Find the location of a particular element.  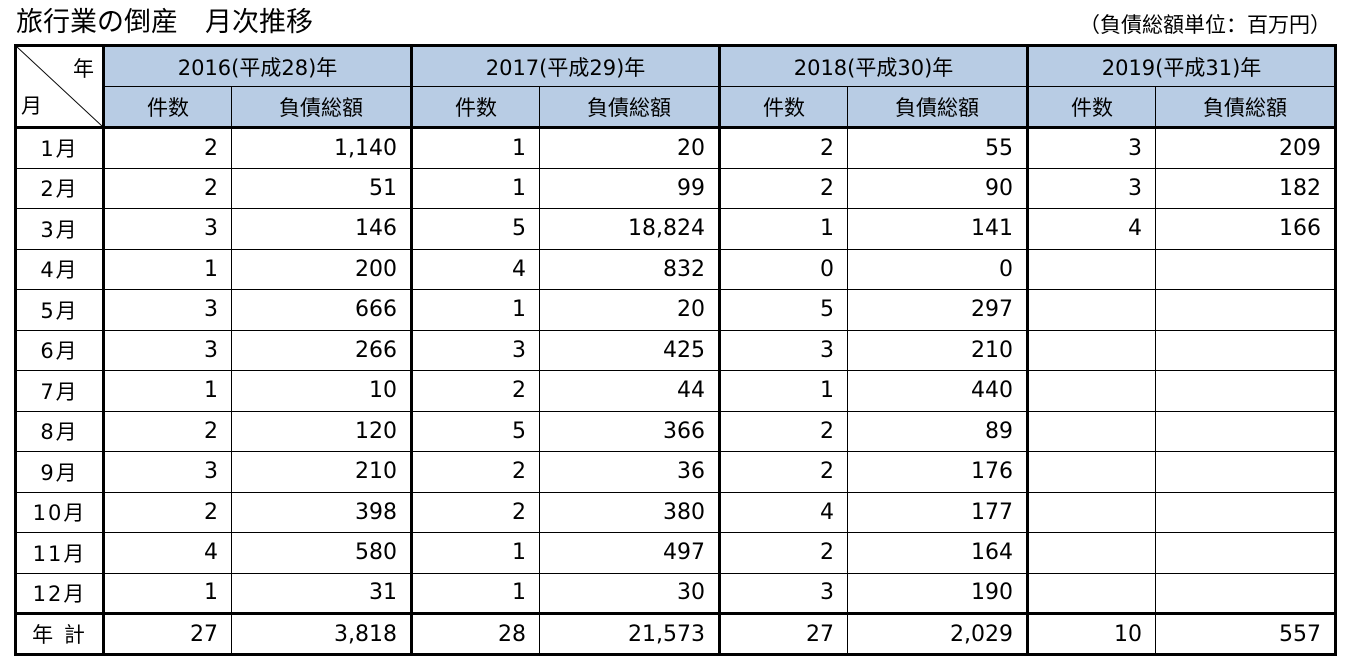

table-row: 2月 2 51 1 99 2 90 3 182 is located at coordinates (675, 188).